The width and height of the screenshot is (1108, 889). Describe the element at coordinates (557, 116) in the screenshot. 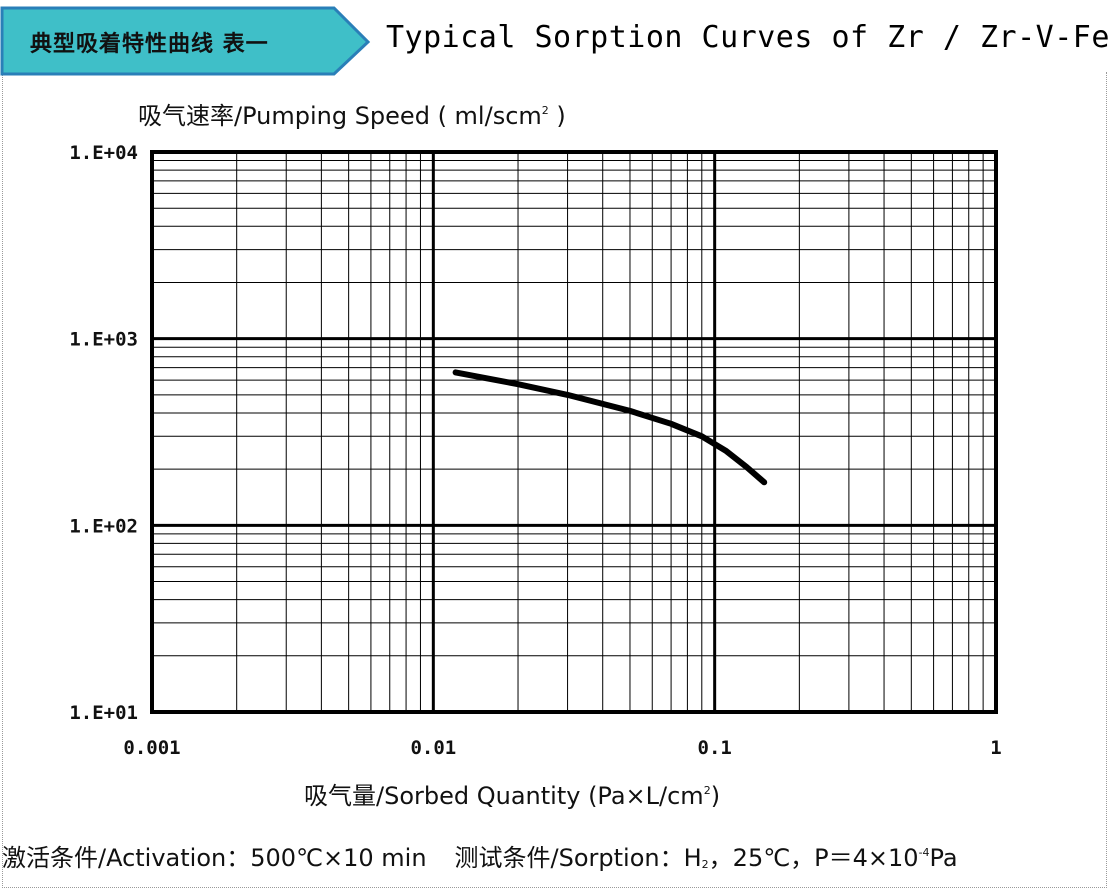

I see `y-axis-label-end: )` at that location.